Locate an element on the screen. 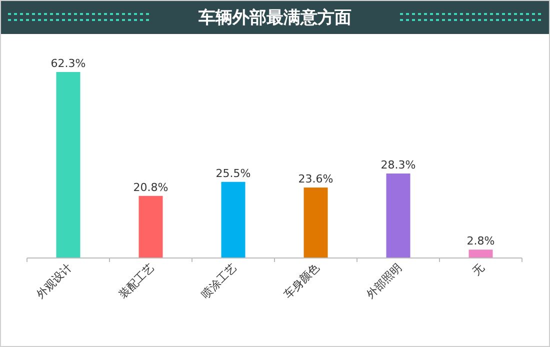 This screenshot has height=347, width=550. data-label: 23.6% is located at coordinates (316, 179).